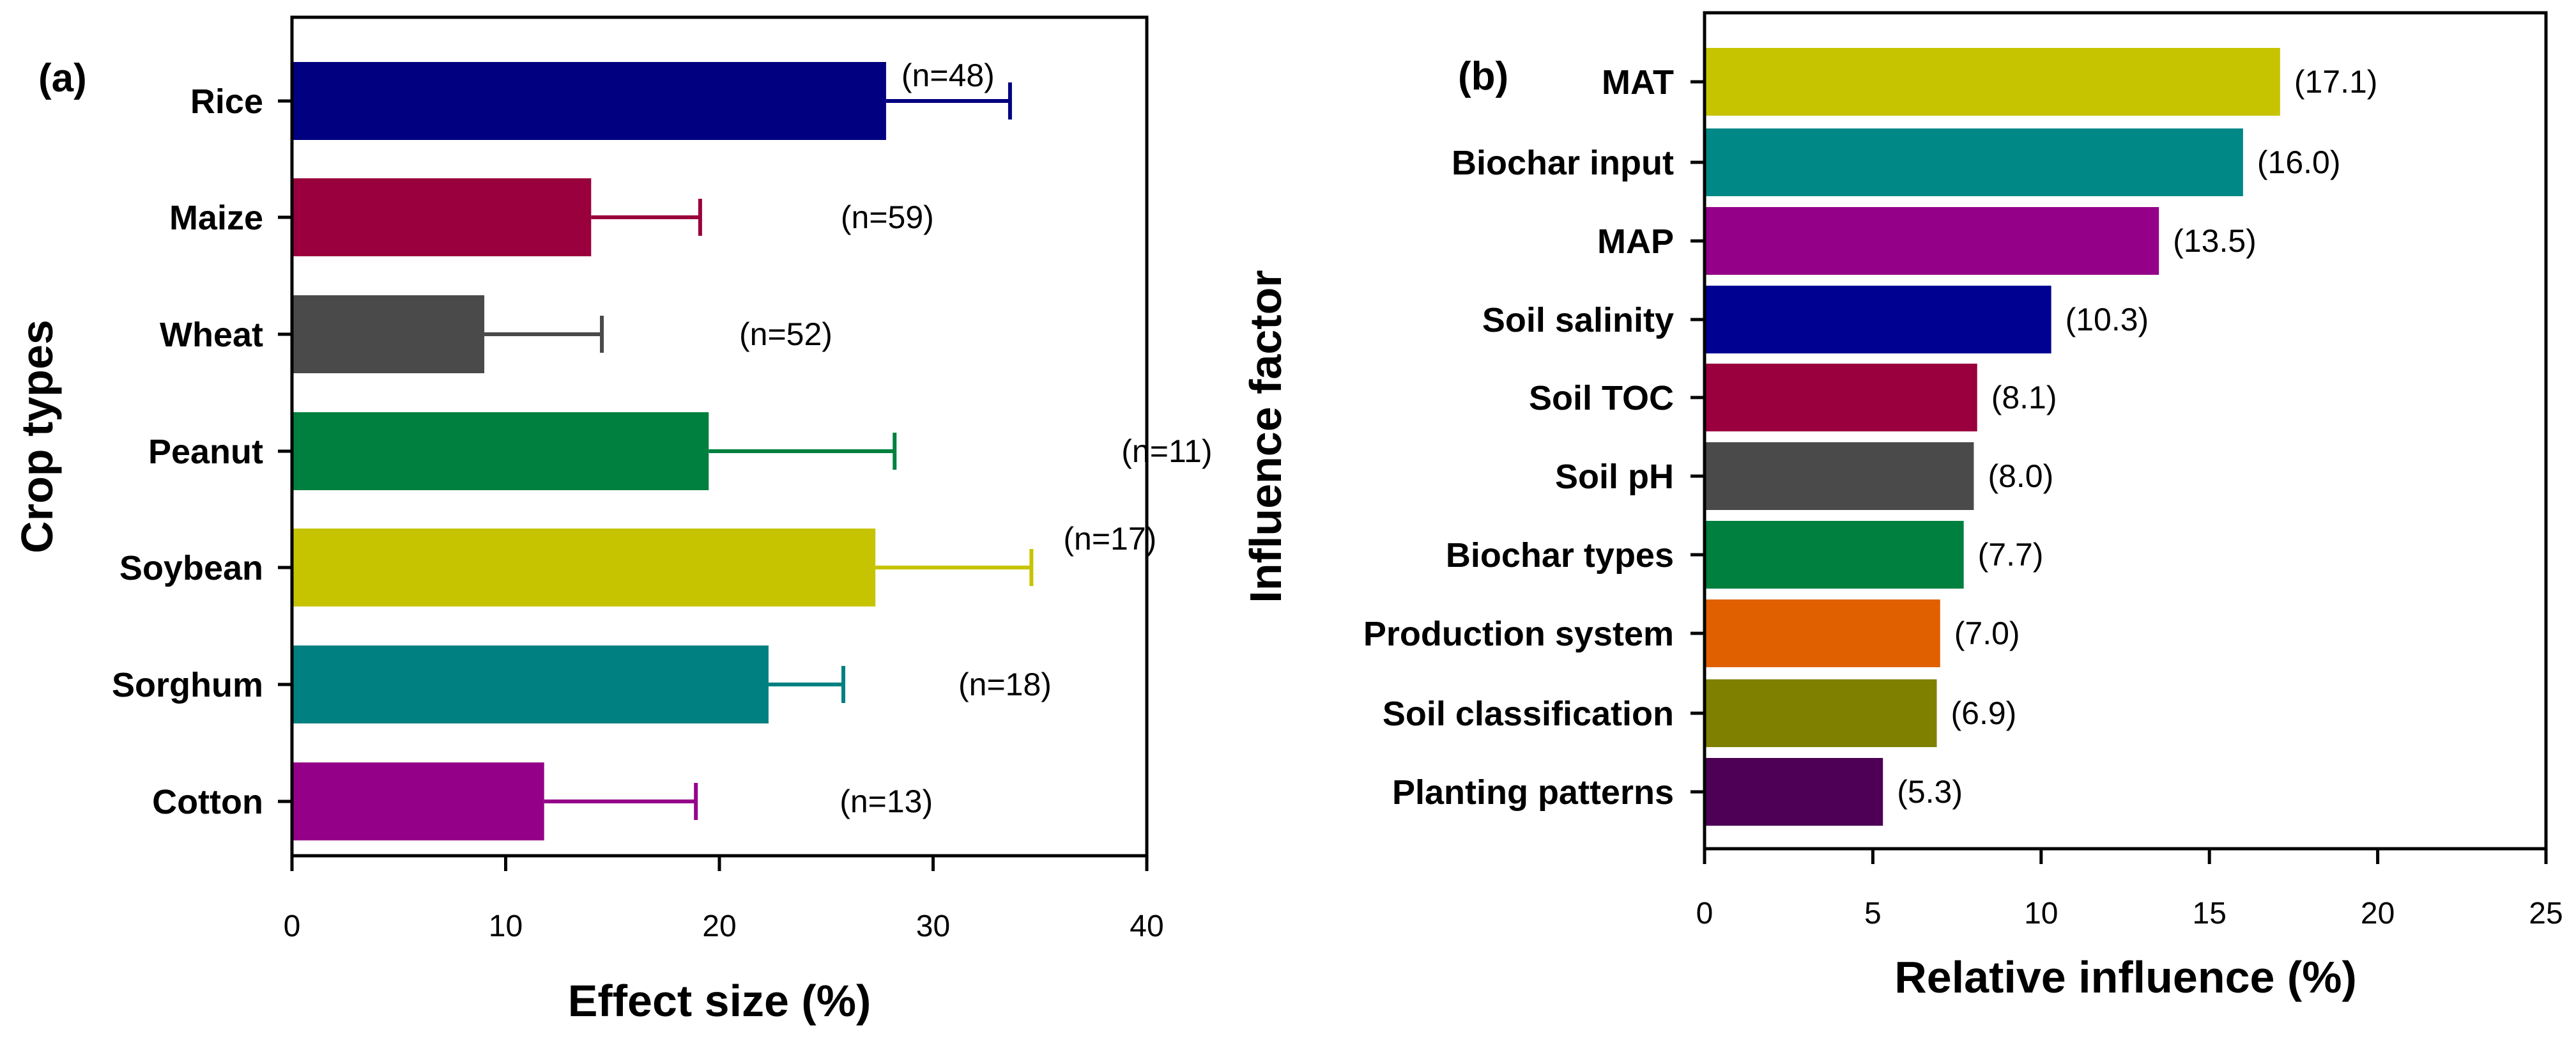 The width and height of the screenshot is (2576, 1043). What do you see at coordinates (62, 78) in the screenshot?
I see `panel-a-letter: (a)` at bounding box center [62, 78].